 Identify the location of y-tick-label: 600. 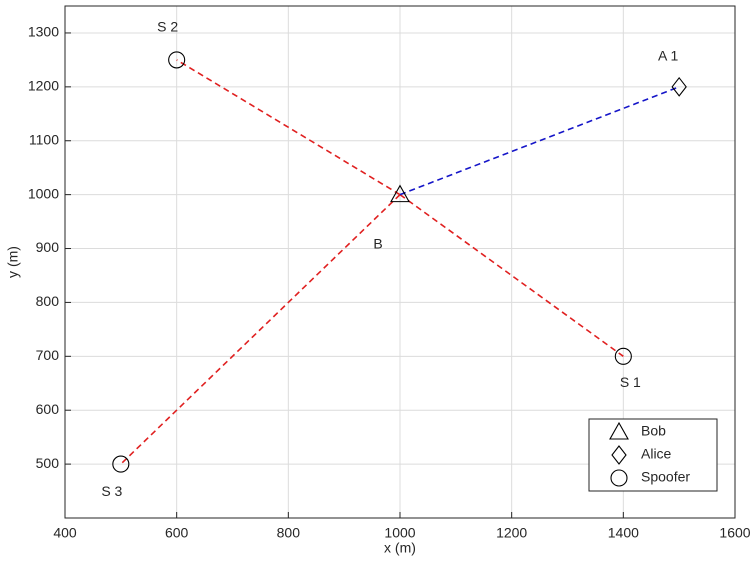
(48, 409).